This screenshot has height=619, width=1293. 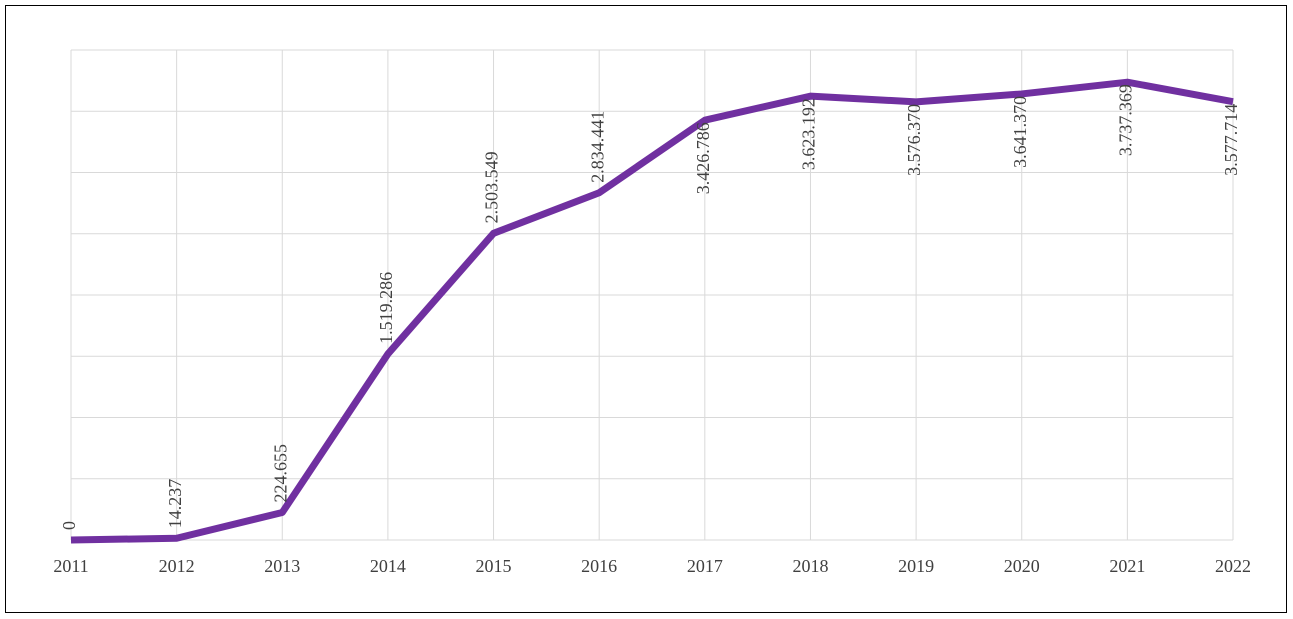 What do you see at coordinates (282, 566) in the screenshot?
I see `x-tick-label: 2013` at bounding box center [282, 566].